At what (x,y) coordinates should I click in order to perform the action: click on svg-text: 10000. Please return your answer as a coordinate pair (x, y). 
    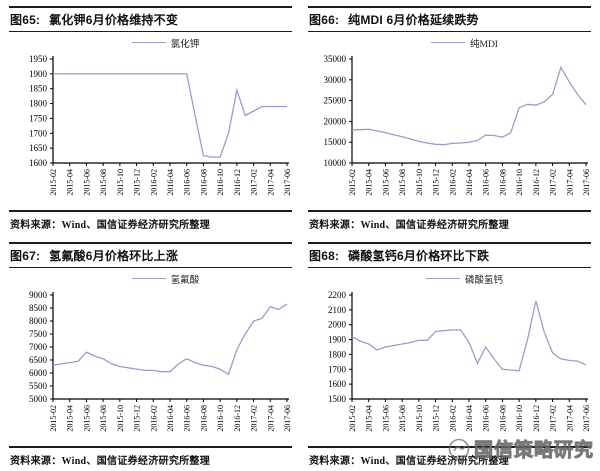
    Looking at the image, I should click on (335, 163).